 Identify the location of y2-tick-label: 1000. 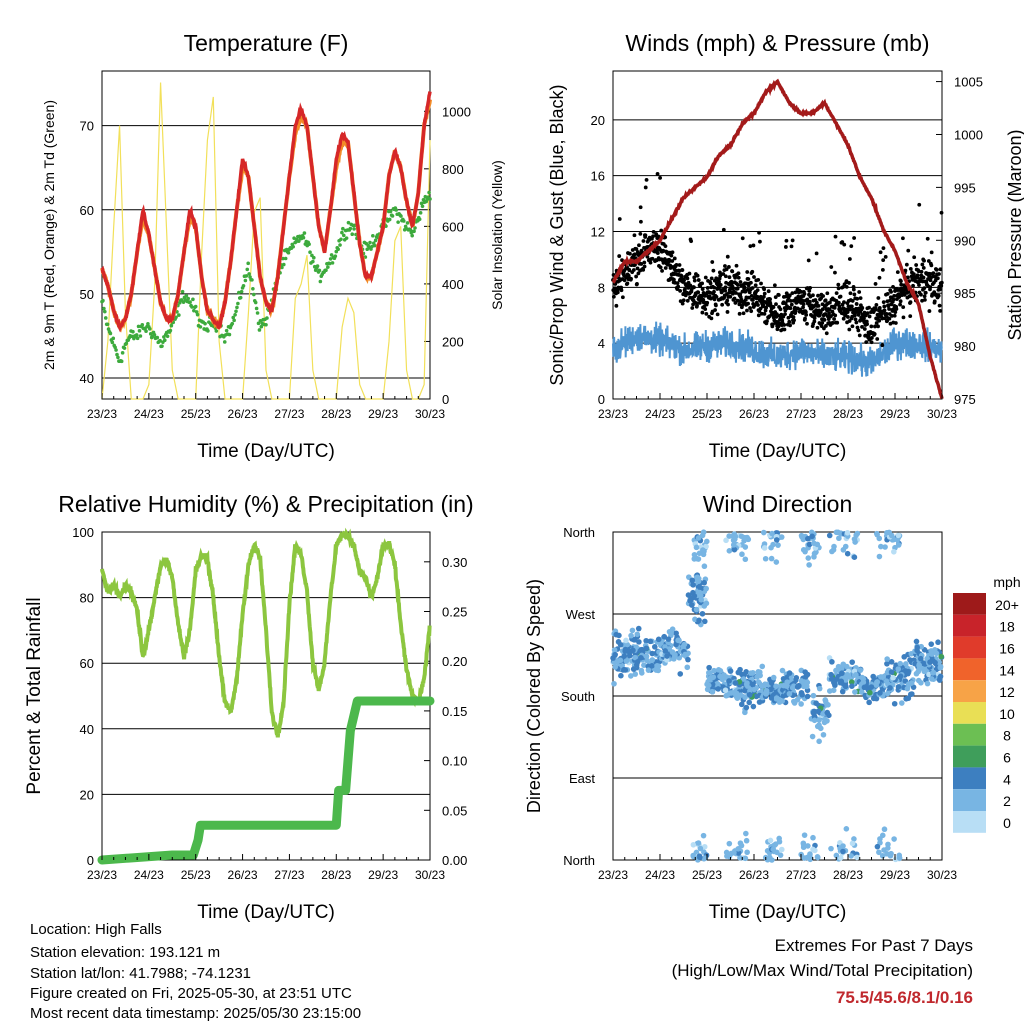
(968, 134).